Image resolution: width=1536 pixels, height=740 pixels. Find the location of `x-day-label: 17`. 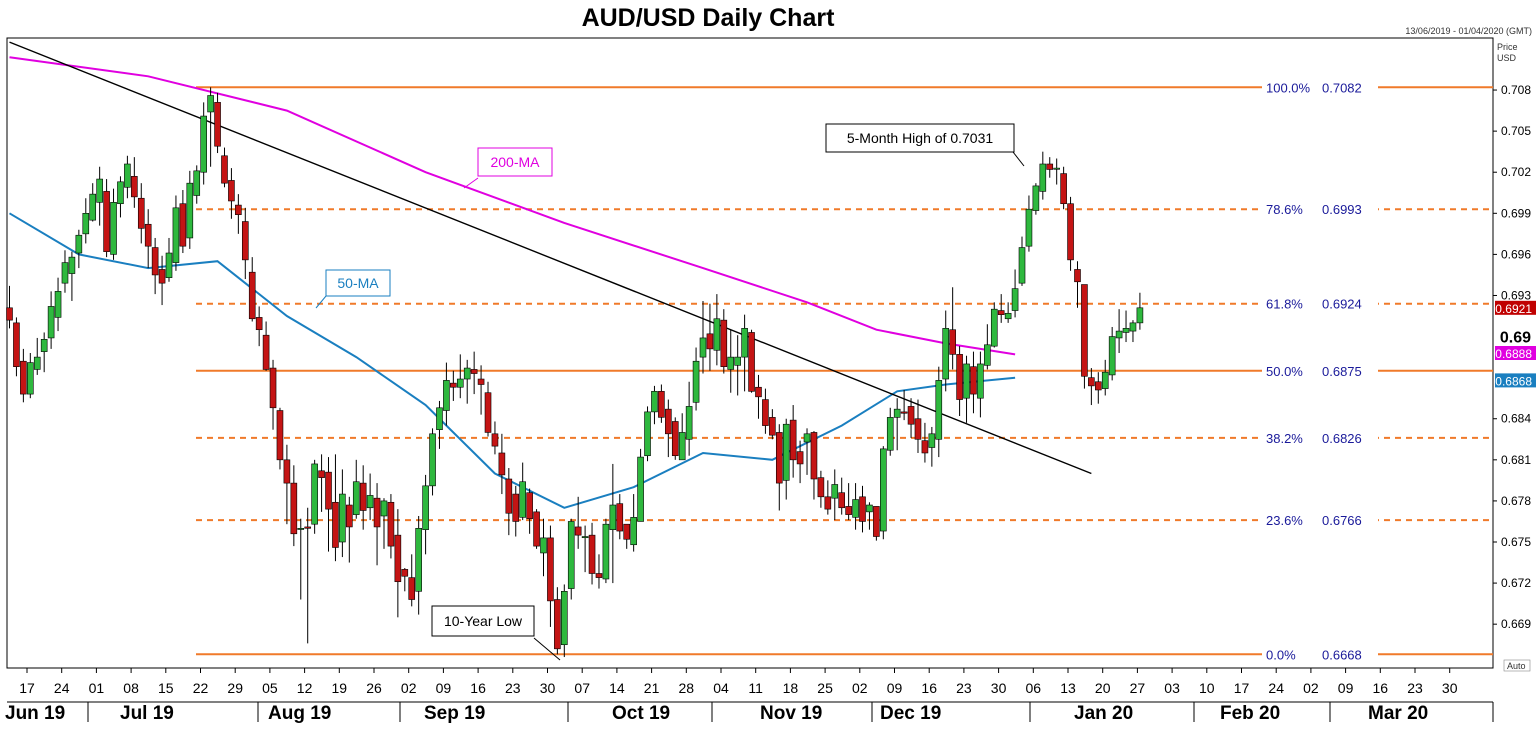

x-day-label: 17 is located at coordinates (27, 688).